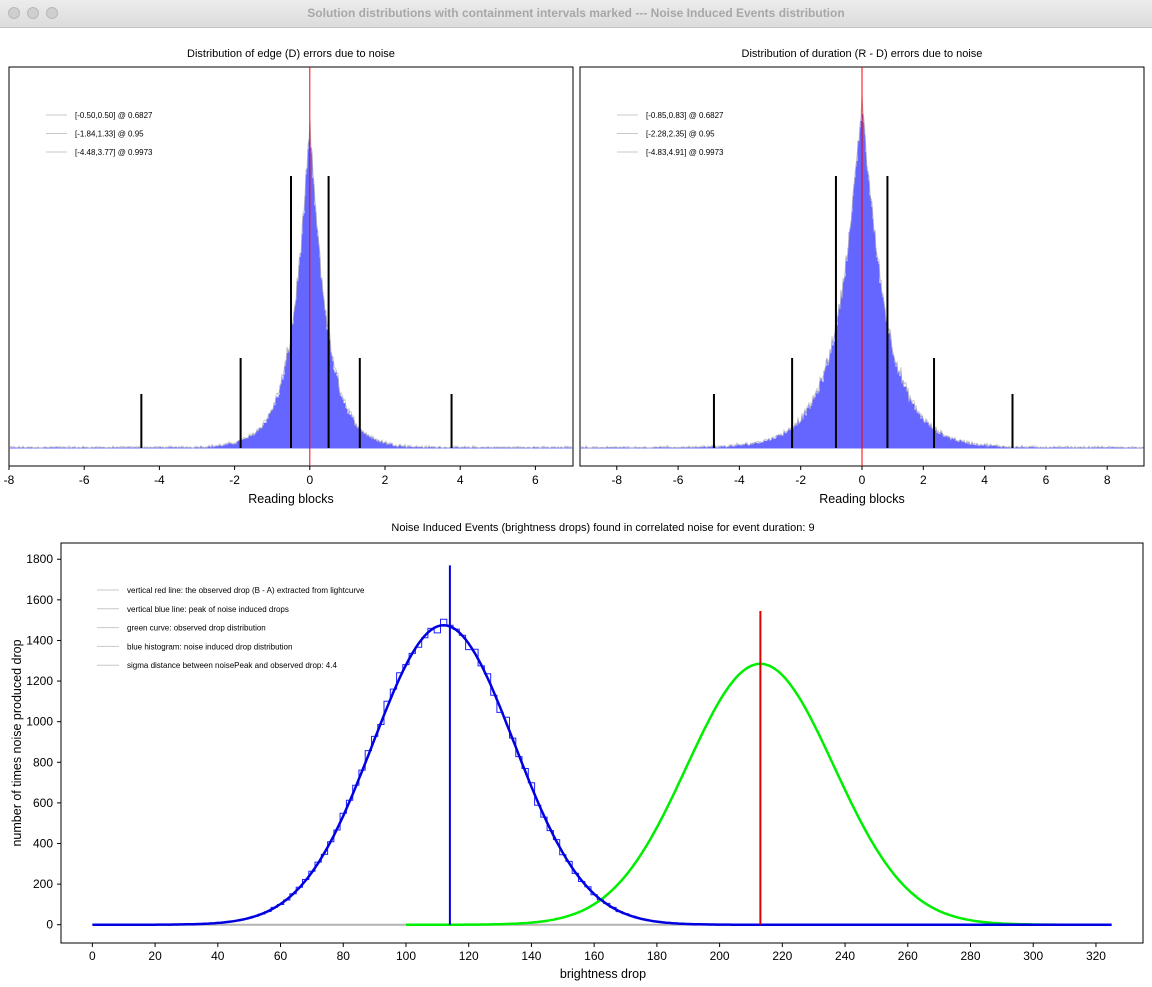 This screenshot has height=987, width=1152. I want to click on minimize-window-button, so click(33, 13).